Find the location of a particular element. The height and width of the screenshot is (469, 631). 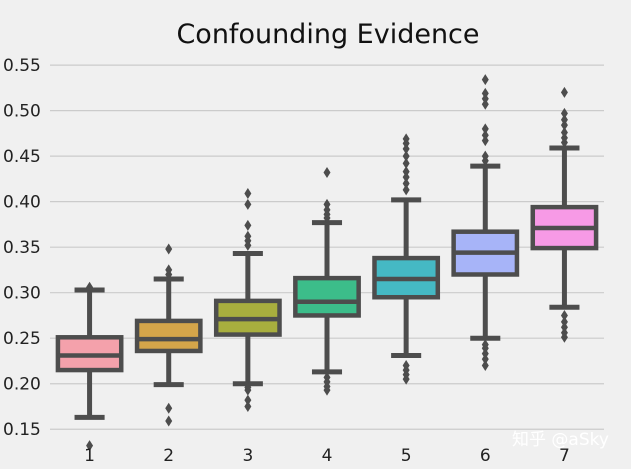

x-axis-ticks: 1 2 3 4 5 6 7 is located at coordinates (327, 456).